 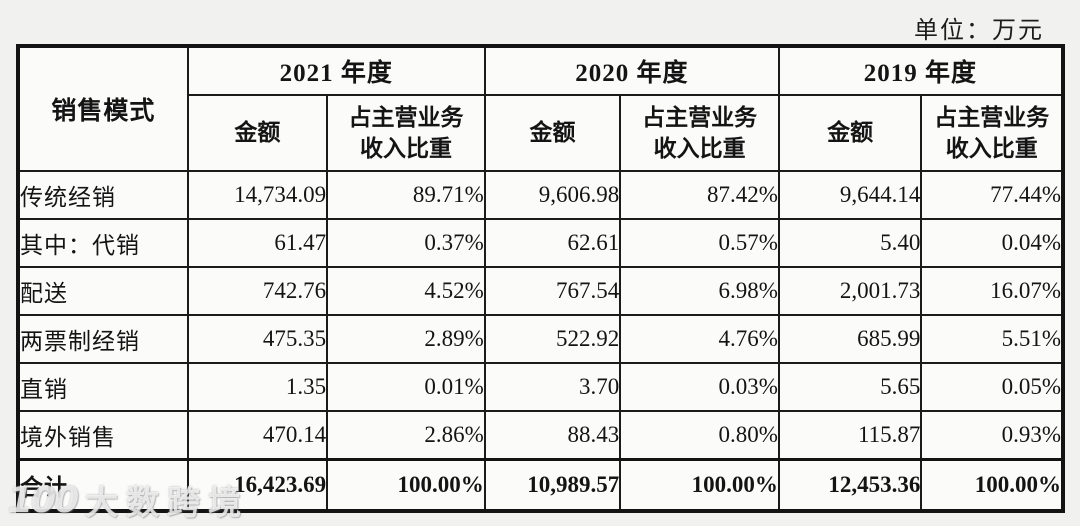 What do you see at coordinates (631, 70) in the screenshot?
I see `year-header-2020: 2020 年度` at bounding box center [631, 70].